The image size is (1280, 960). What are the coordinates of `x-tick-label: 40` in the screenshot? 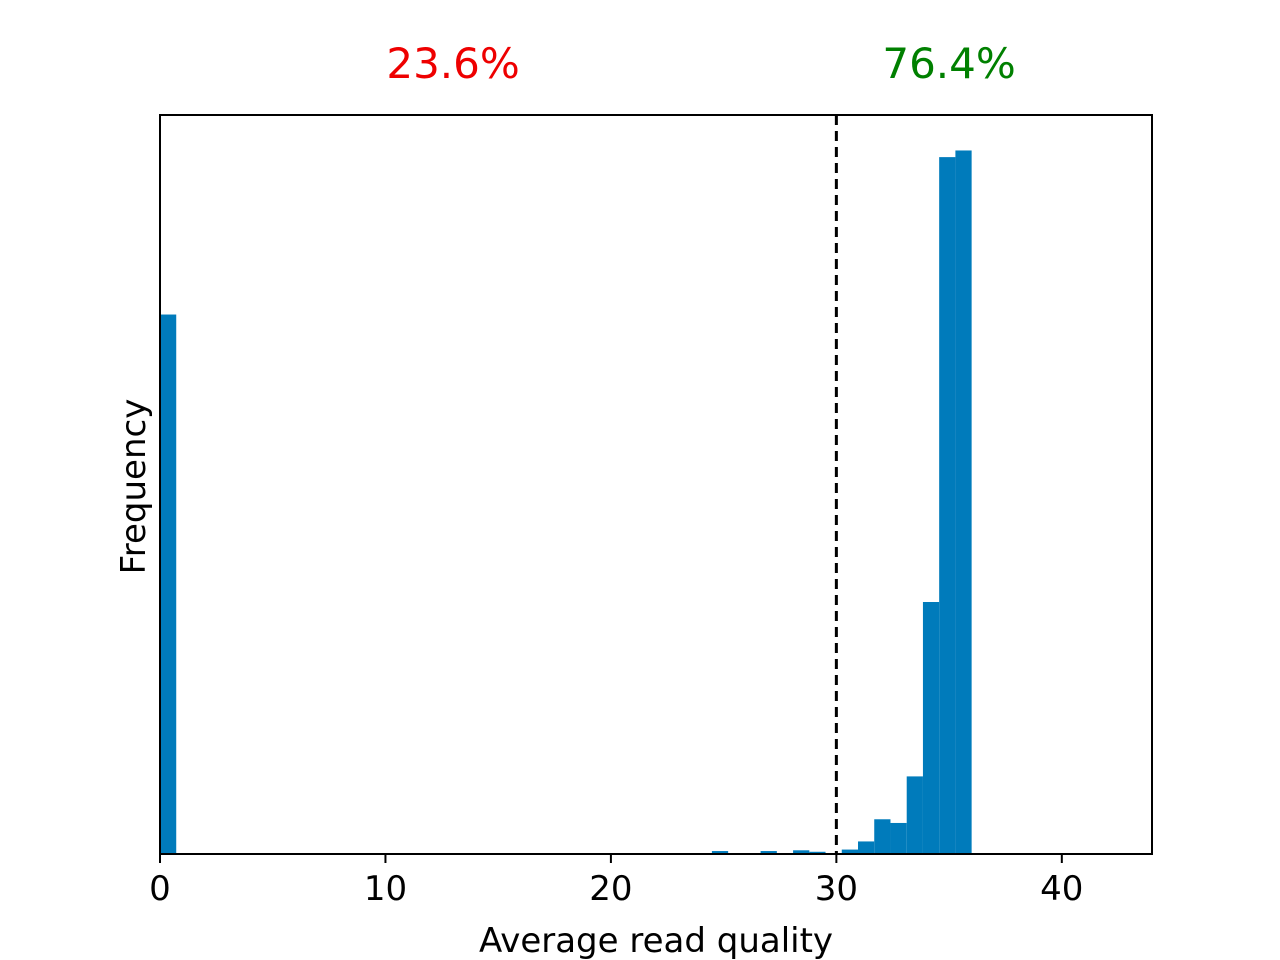 It's located at (1061, 889).